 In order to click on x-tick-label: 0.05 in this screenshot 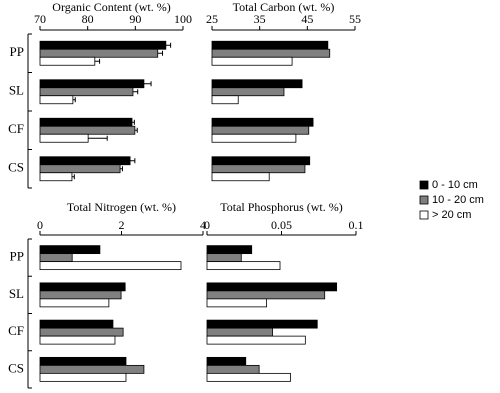, I will do `click(281, 225)`.